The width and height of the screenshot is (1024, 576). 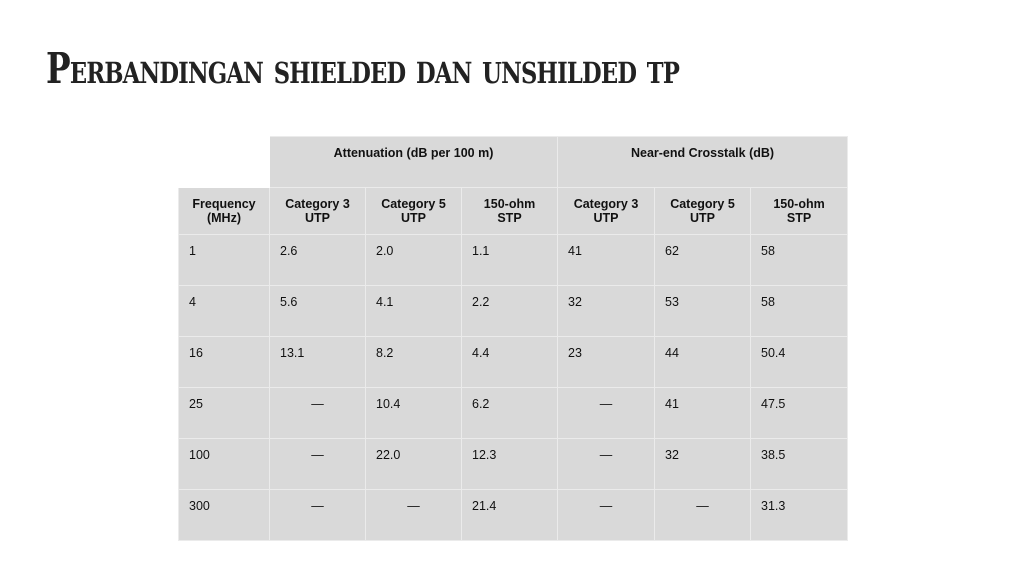 What do you see at coordinates (702, 362) in the screenshot?
I see `value-cell: 44` at bounding box center [702, 362].